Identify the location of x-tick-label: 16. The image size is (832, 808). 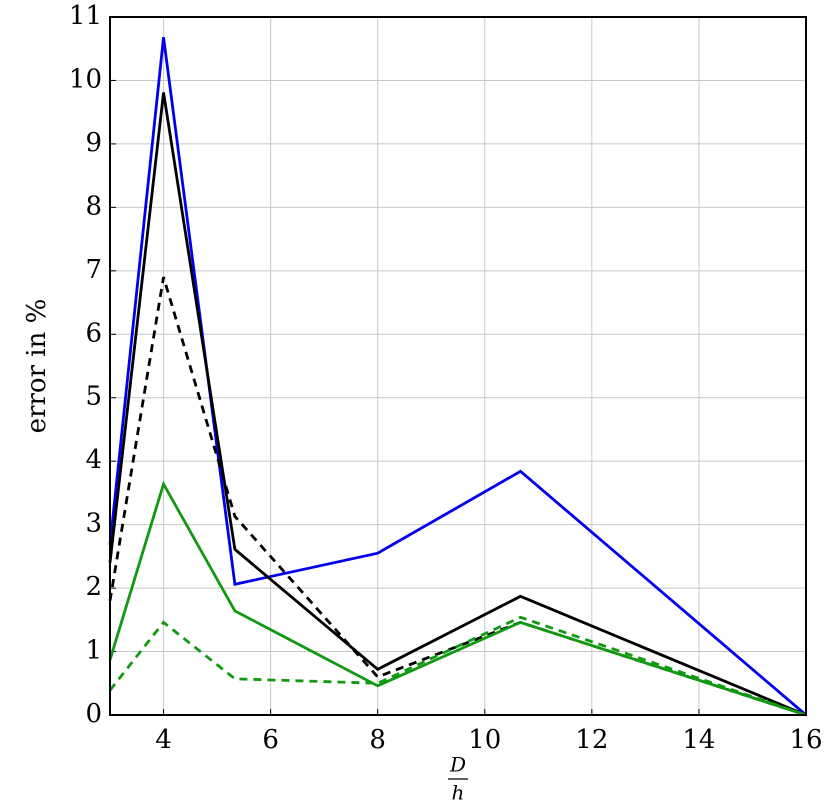
(805, 740).